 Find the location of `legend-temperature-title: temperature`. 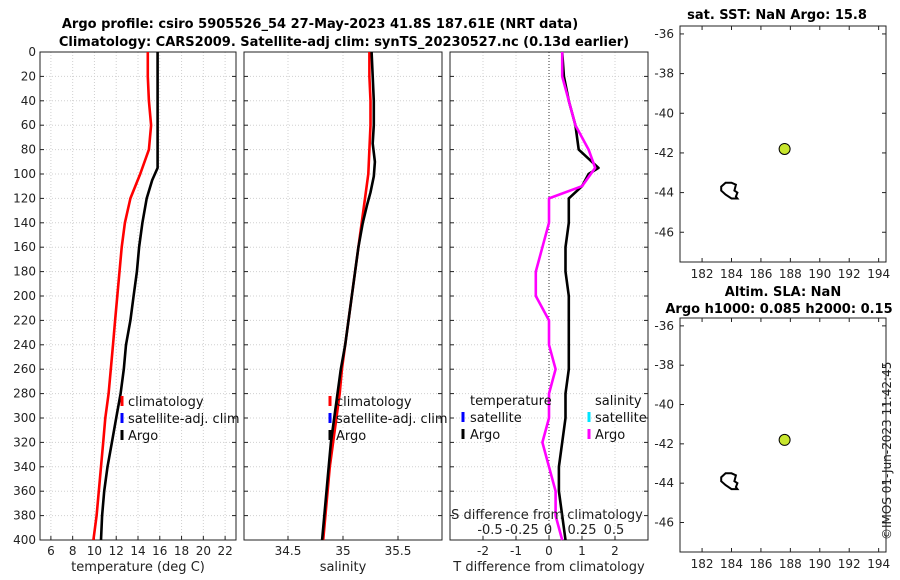

legend-temperature-title: temperature is located at coordinates (511, 401).